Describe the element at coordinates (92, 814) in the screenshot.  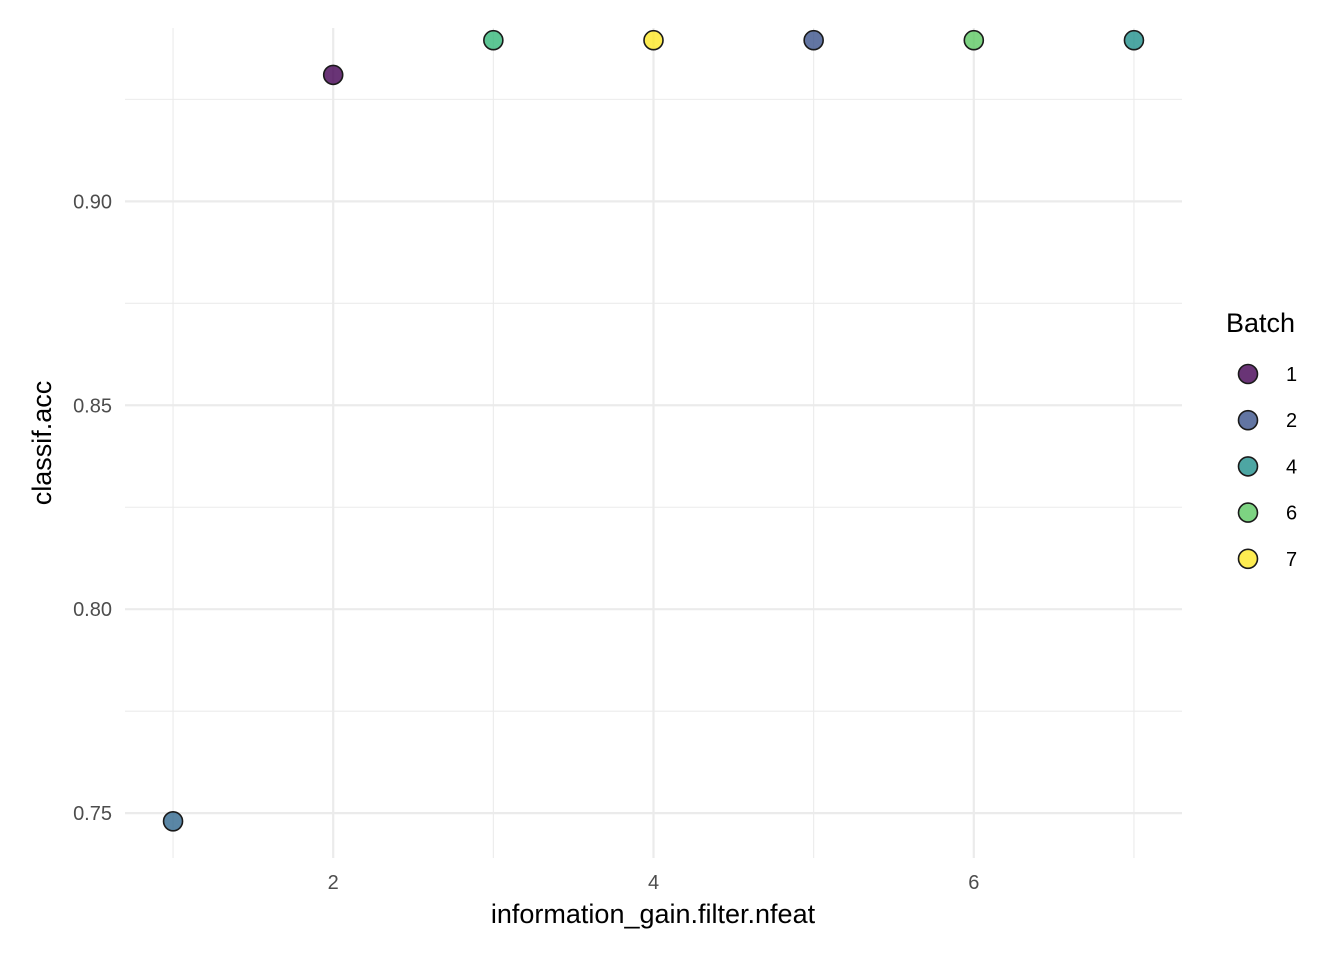
I see `y-tick-label: 0.75` at that location.